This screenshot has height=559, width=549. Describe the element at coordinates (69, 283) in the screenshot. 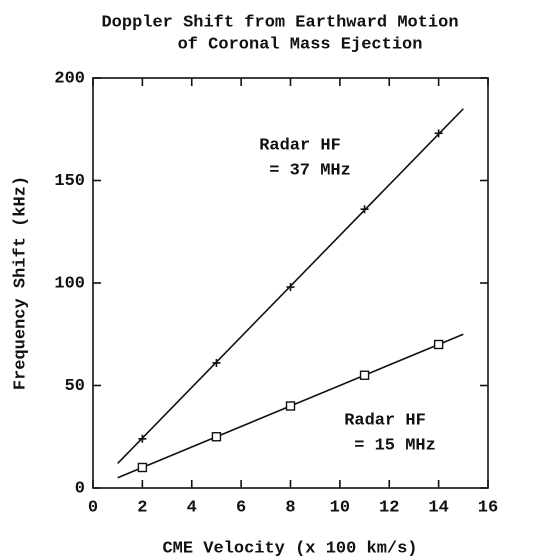

I see `y-tick-label: 100` at that location.